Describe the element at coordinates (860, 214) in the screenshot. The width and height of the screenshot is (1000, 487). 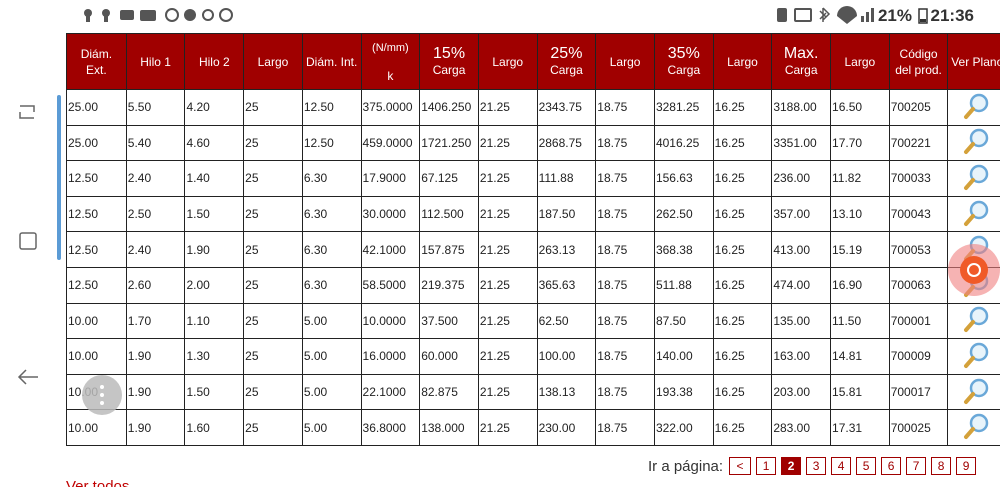
I see `cell: 13.10` at that location.